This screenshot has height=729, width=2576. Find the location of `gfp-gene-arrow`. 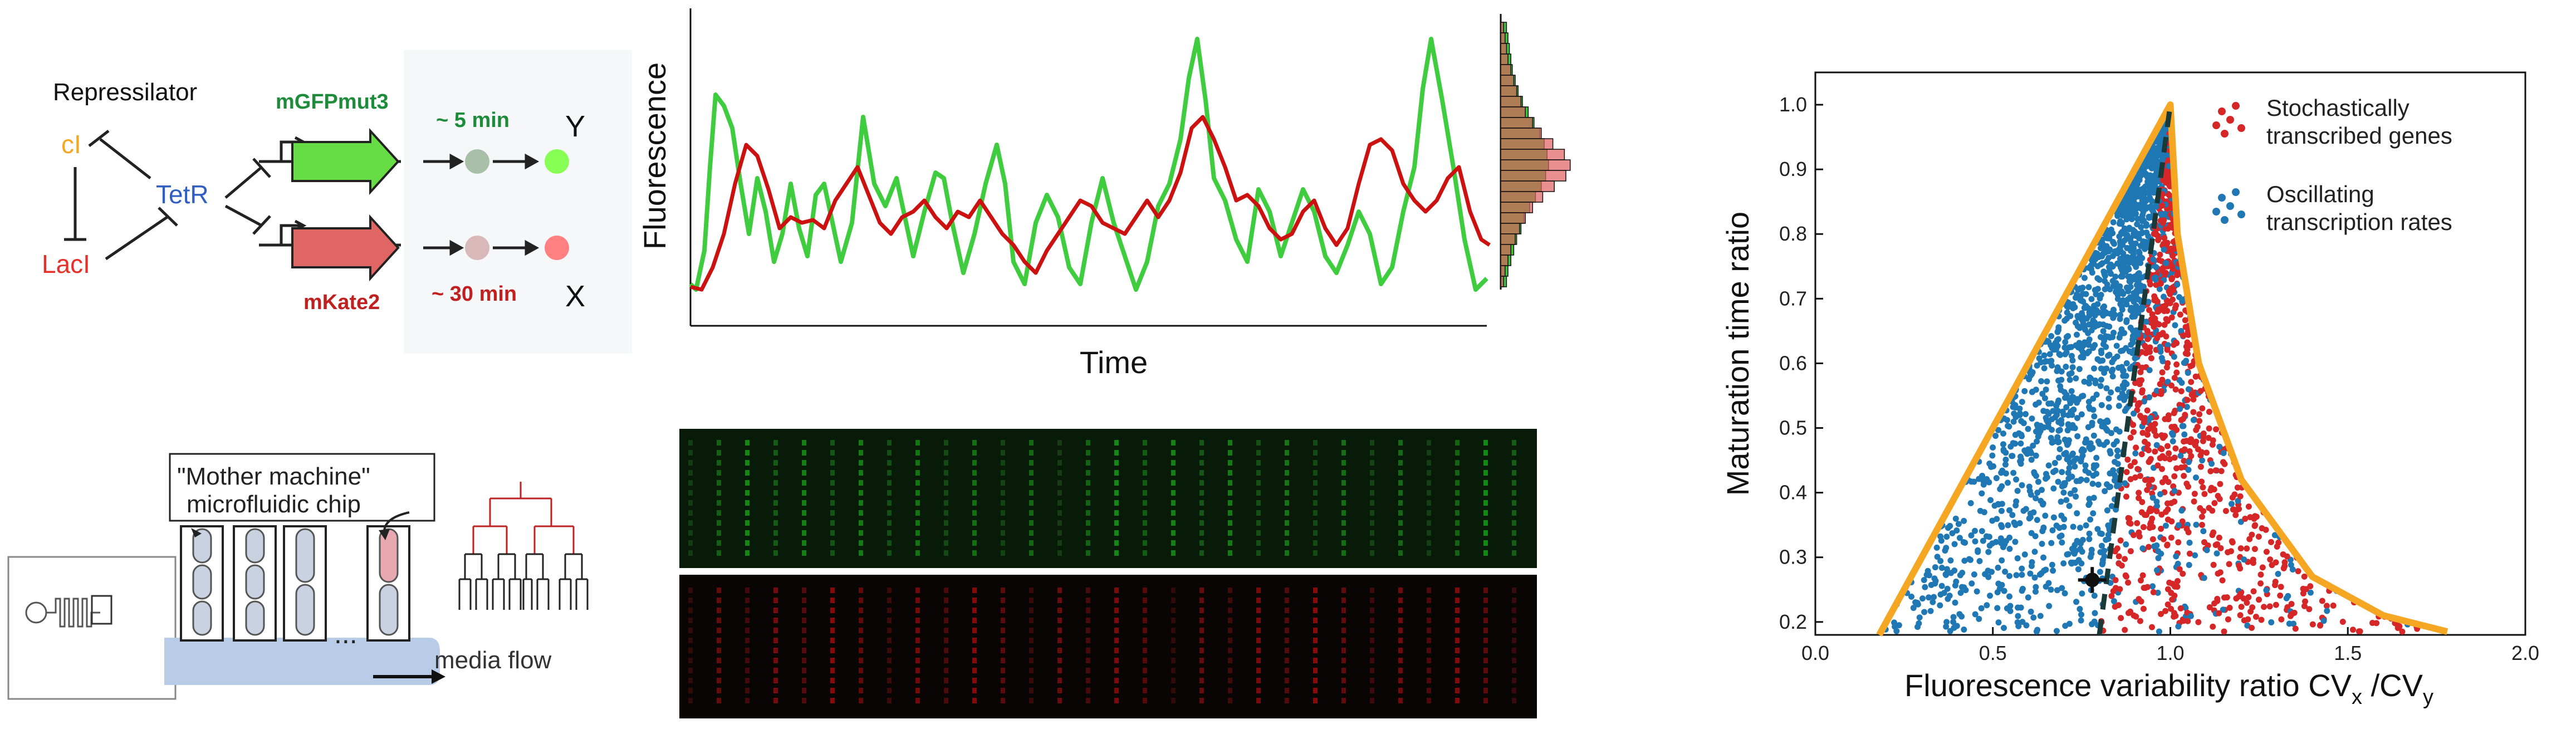

gfp-gene-arrow is located at coordinates (345, 161).